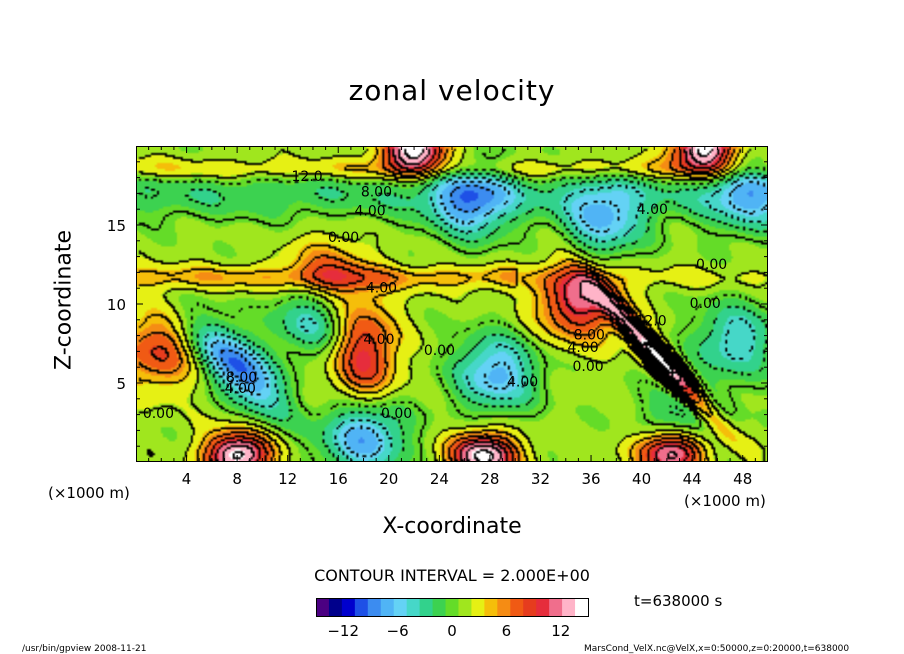 The image size is (904, 654). Describe the element at coordinates (452, 575) in the screenshot. I see `contour-interval: CONTOUR INTERVAL = 2.000E+00` at that location.